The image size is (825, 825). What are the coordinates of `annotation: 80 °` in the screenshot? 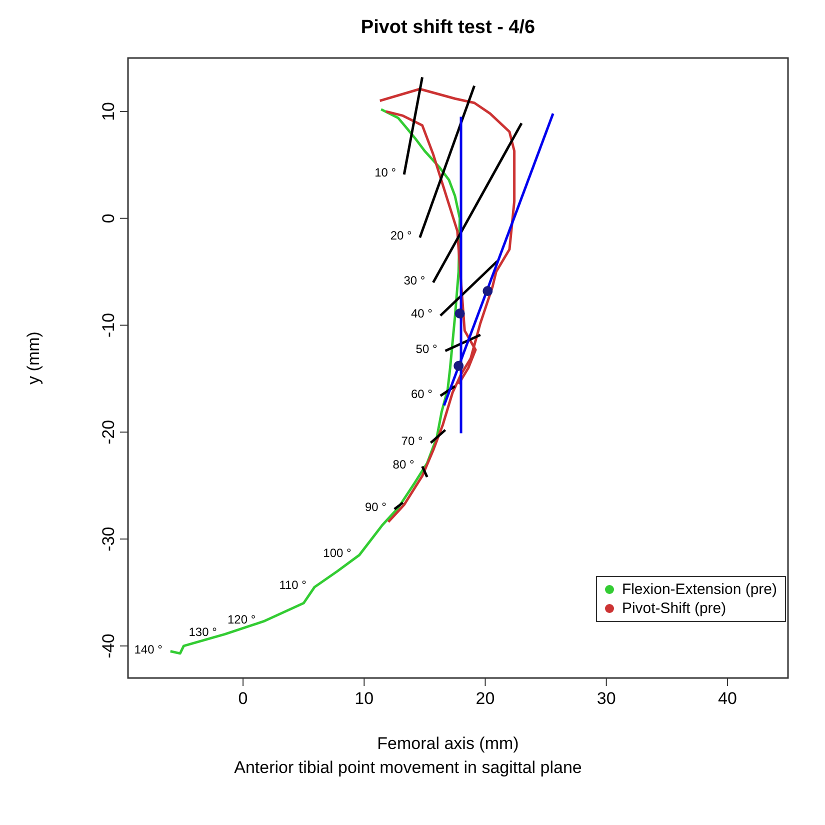 It's located at (403, 464).